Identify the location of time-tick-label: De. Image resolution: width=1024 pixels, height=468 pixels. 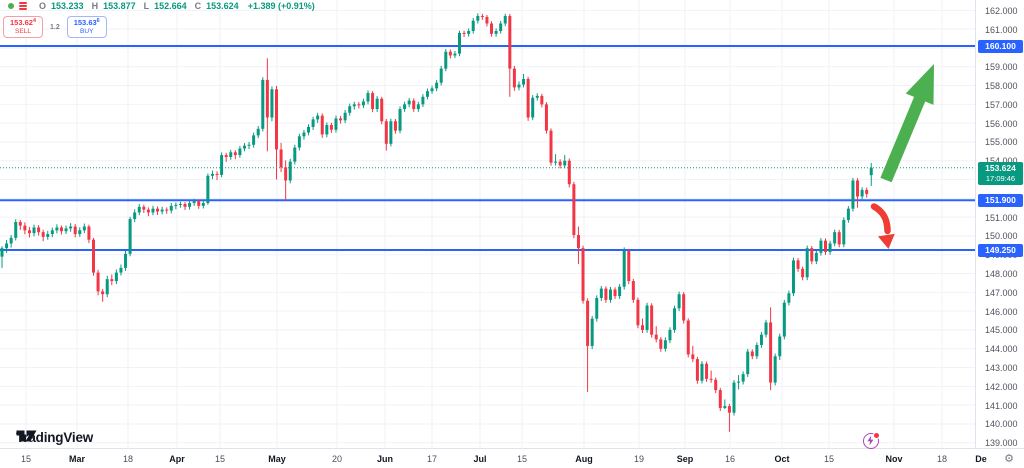
(981, 459).